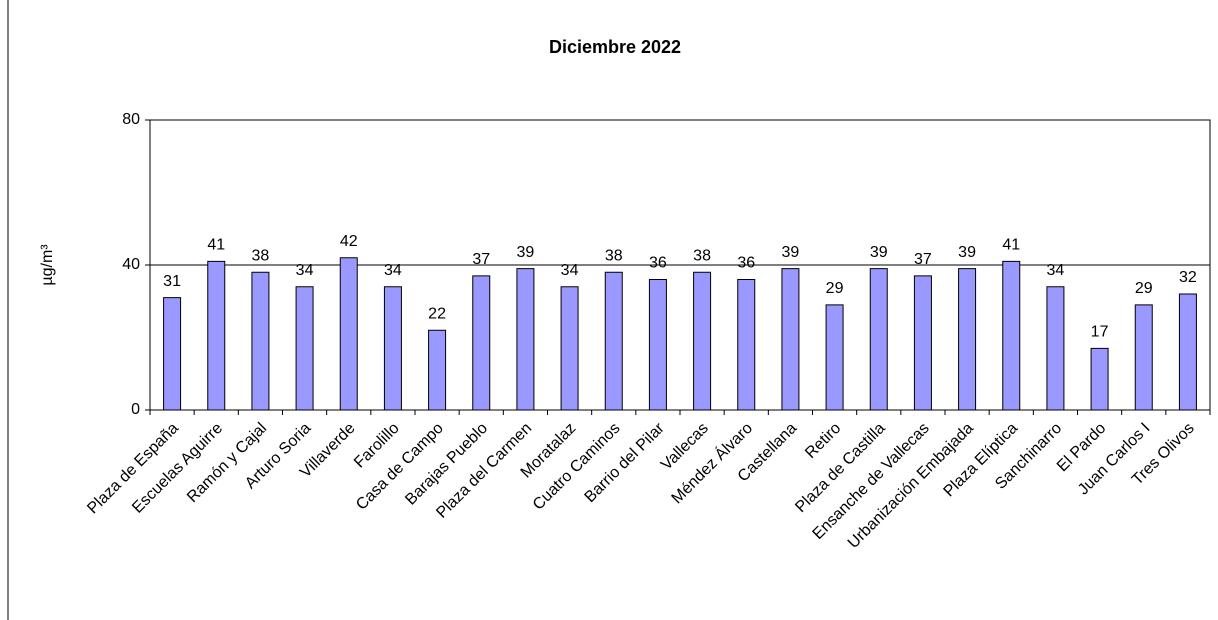 The width and height of the screenshot is (1218, 620). I want to click on data-label: 42, so click(349, 241).